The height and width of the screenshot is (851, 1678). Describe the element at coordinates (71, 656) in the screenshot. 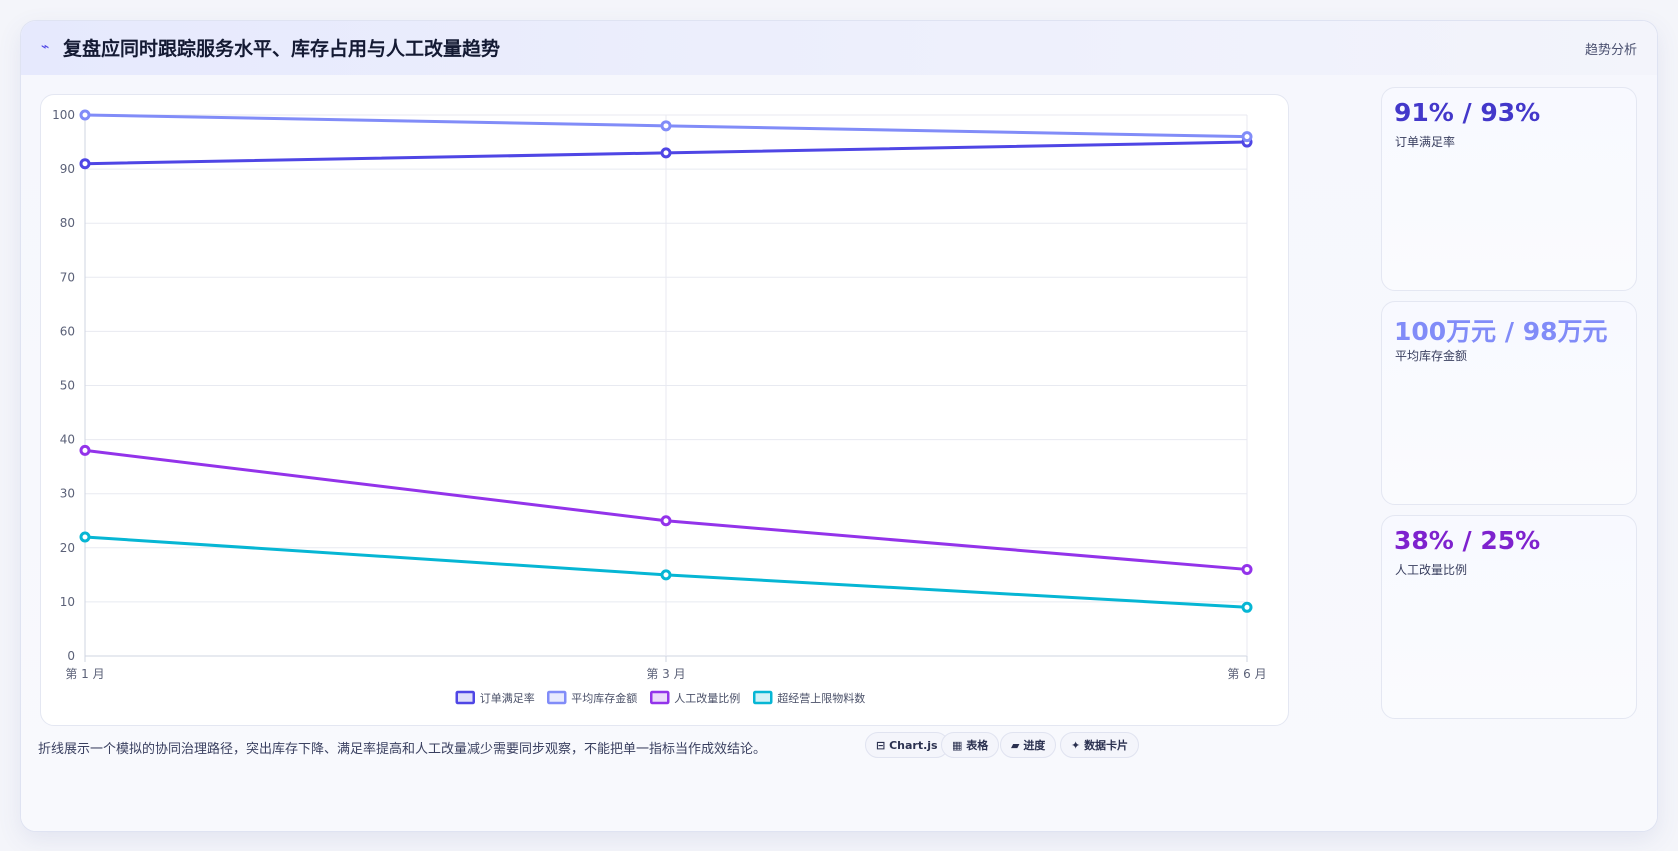

I see `y-tick-label: 0` at that location.